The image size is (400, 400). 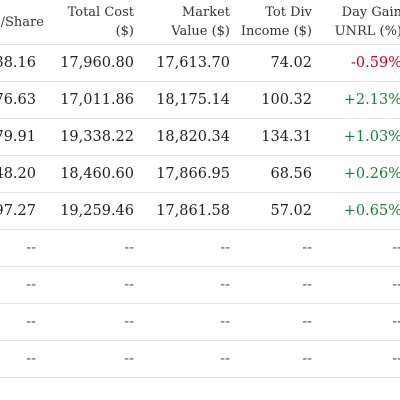 I want to click on column-header-avg-cost-per-share: Avg C/Share, so click(x=23, y=22).